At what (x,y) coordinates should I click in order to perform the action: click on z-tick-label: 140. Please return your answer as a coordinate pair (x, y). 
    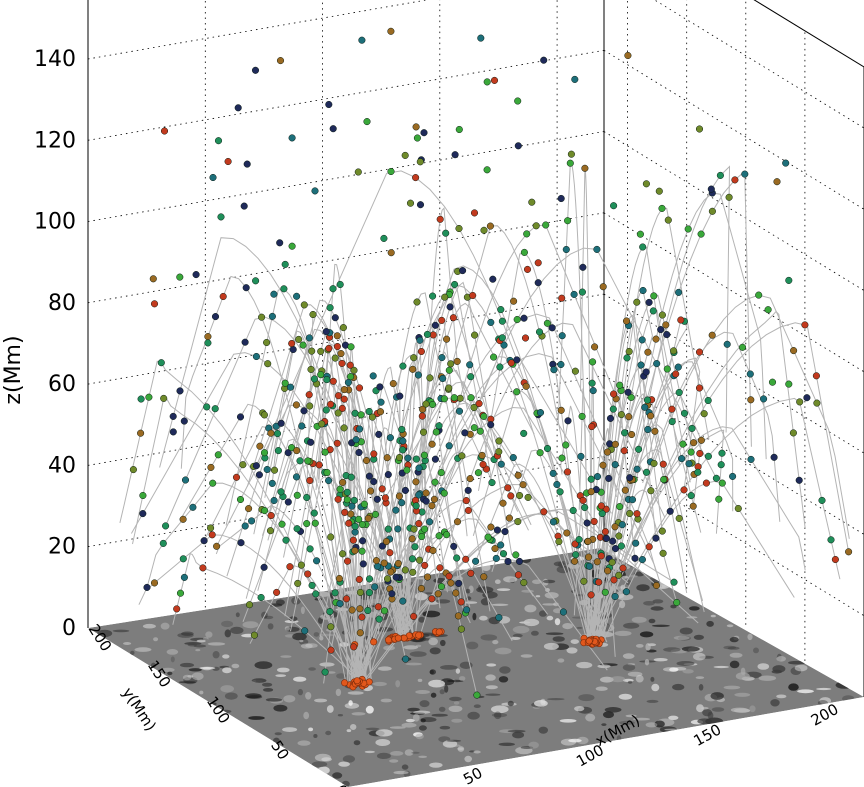
    Looking at the image, I should click on (55, 59).